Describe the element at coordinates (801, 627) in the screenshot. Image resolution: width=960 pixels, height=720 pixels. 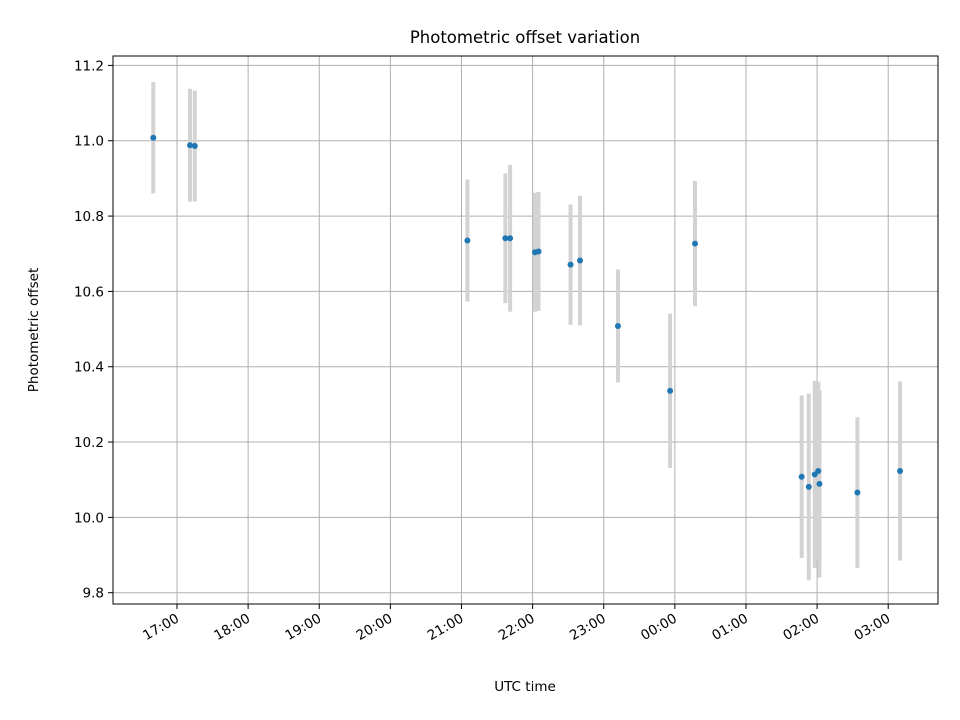
I see `x-tick-label: 02:00` at that location.